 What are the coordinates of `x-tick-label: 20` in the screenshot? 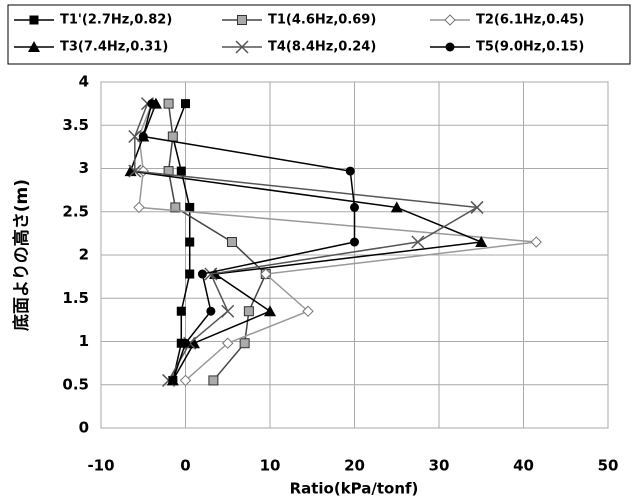 It's located at (354, 466).